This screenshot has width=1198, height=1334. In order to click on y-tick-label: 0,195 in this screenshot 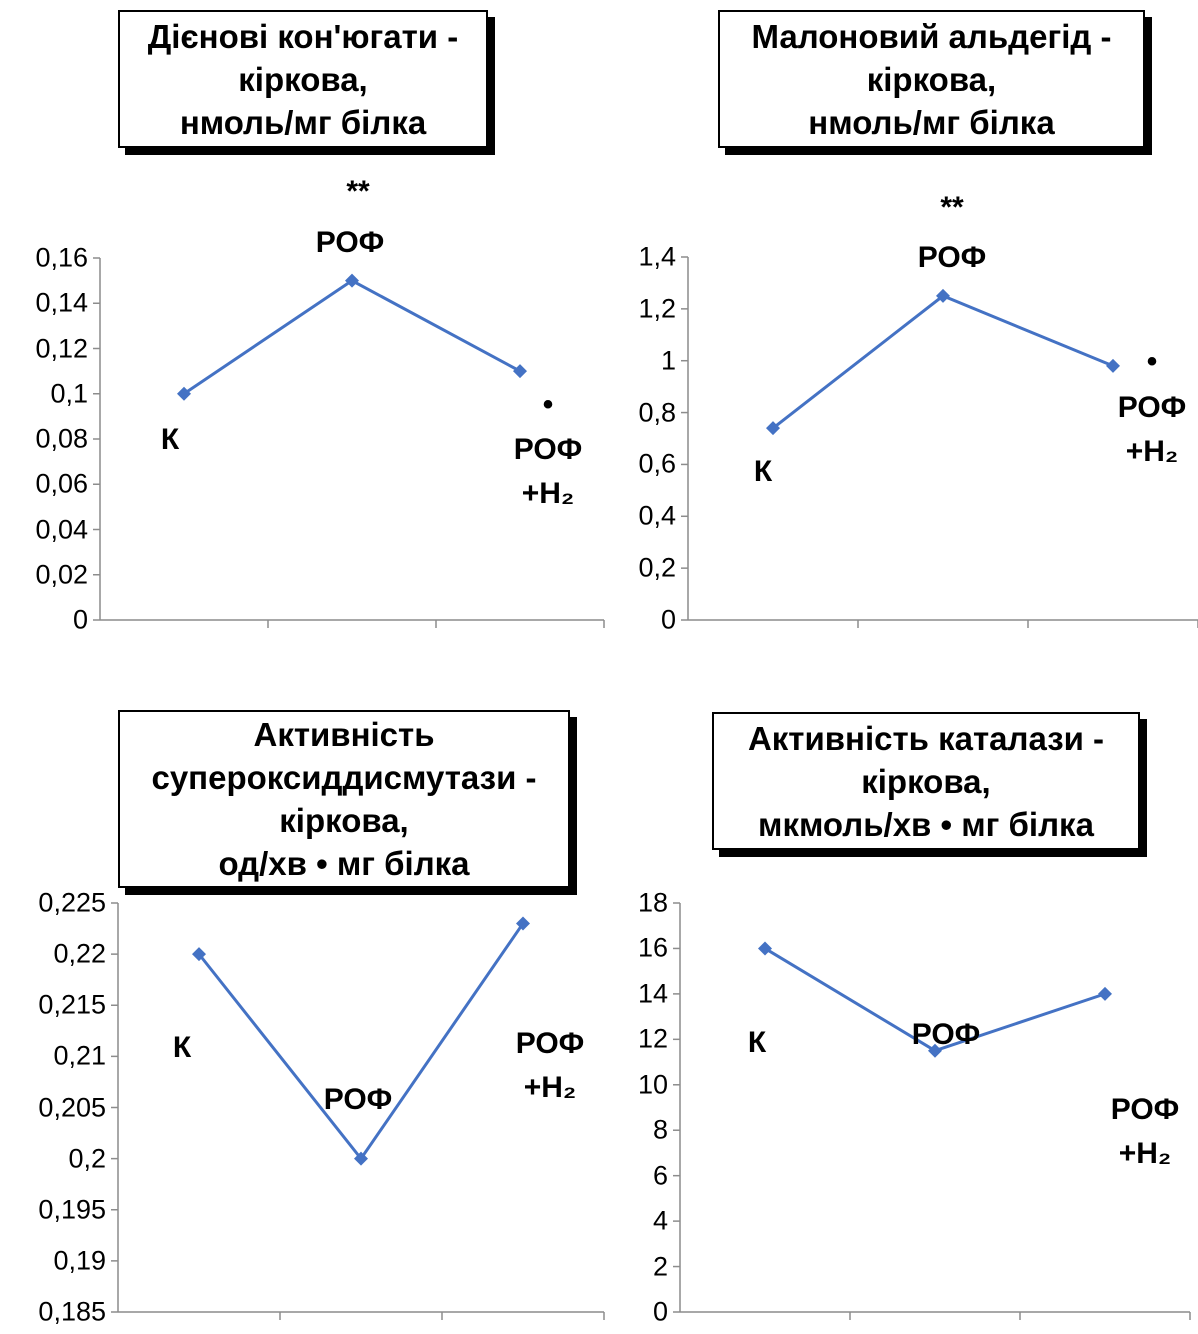, I will do `click(72, 1209)`.